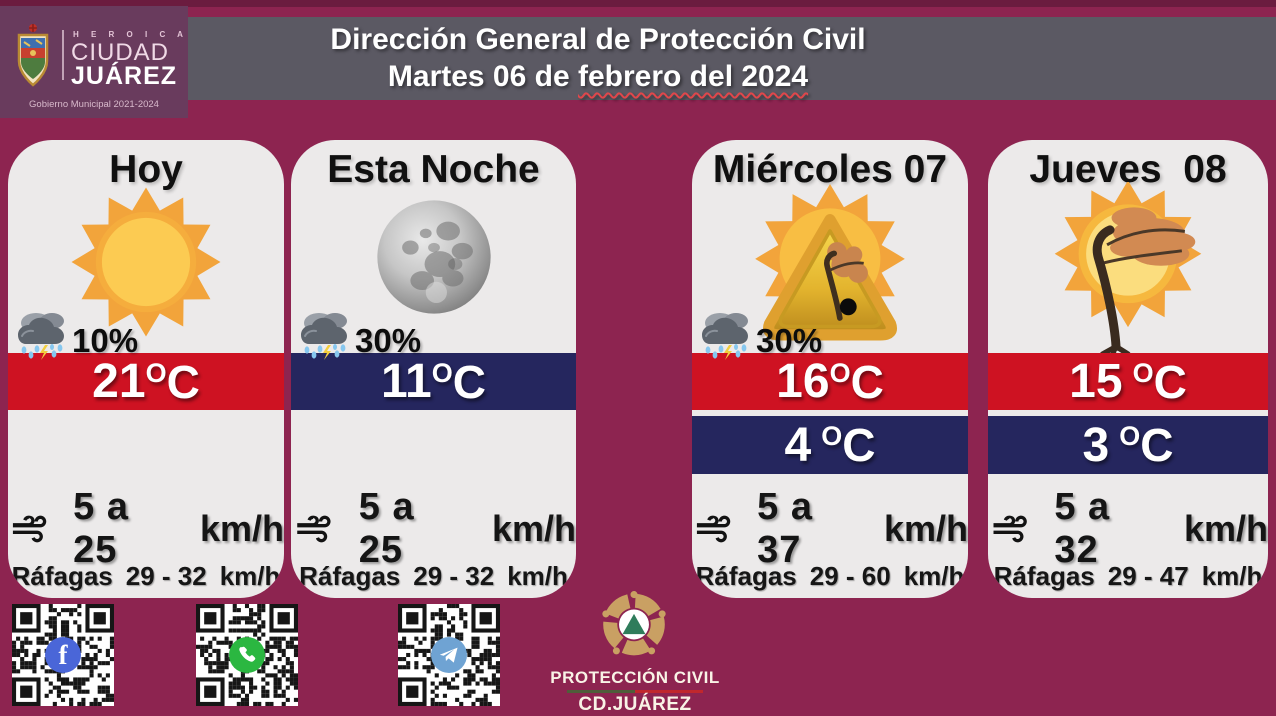  I want to click on rain-percent: 10%, so click(105, 340).